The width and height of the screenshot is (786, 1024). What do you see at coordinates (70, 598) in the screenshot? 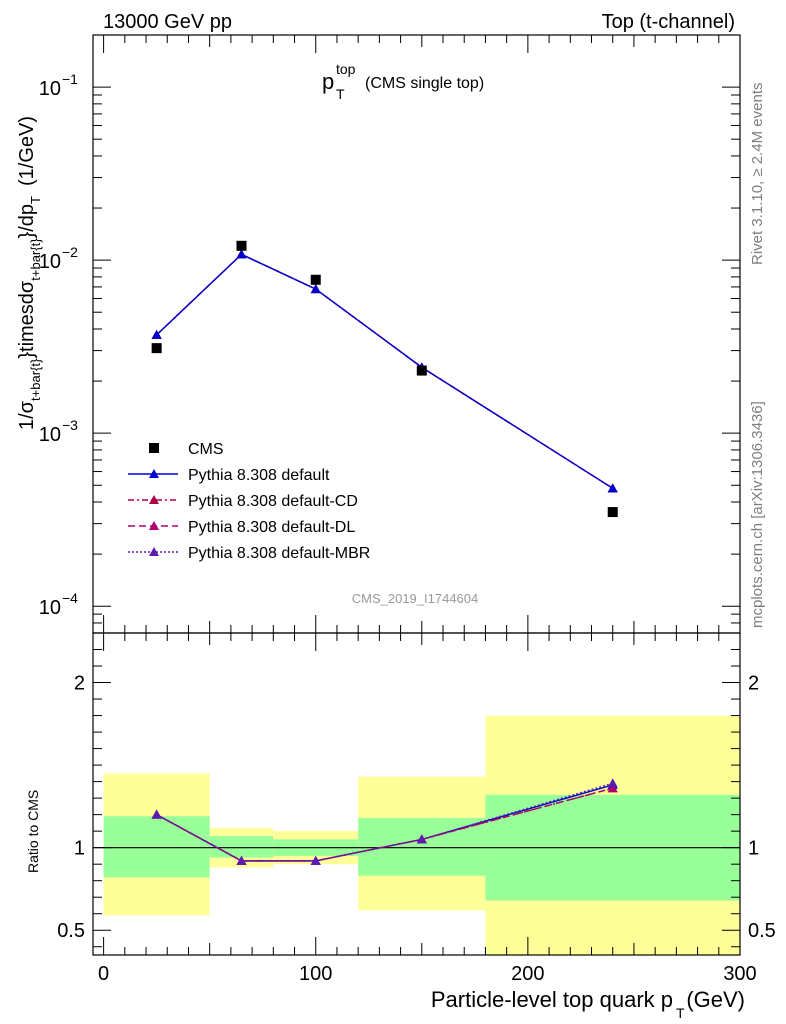
I see `top-y-tick-label-exp: −4` at bounding box center [70, 598].